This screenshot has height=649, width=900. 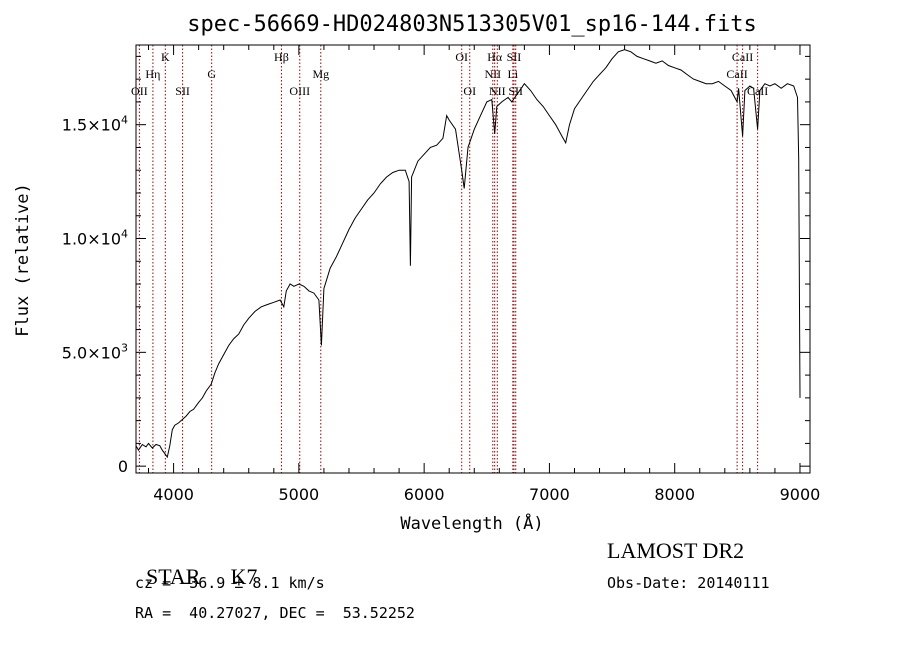 What do you see at coordinates (211, 74) in the screenshot?
I see `line-marker-label: G` at bounding box center [211, 74].